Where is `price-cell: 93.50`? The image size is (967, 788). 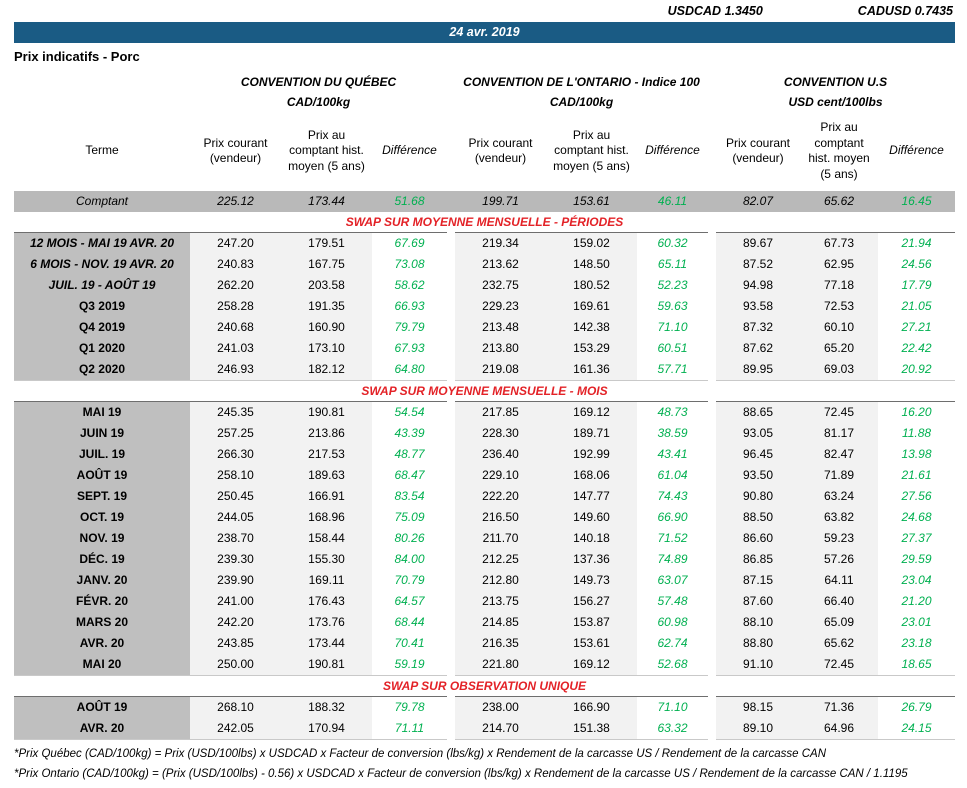 price-cell: 93.50 is located at coordinates (758, 476).